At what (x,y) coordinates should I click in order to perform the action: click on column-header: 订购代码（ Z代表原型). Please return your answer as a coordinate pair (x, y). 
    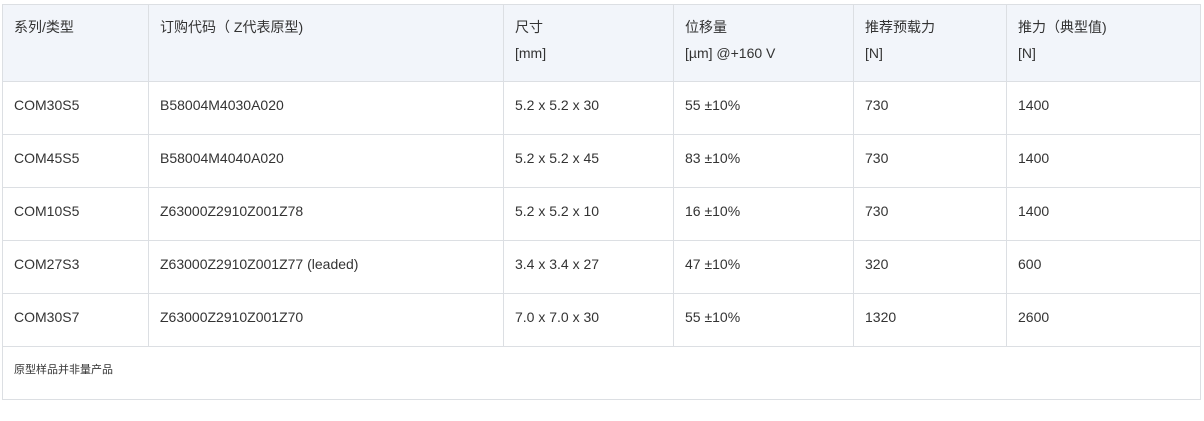
    Looking at the image, I should click on (326, 43).